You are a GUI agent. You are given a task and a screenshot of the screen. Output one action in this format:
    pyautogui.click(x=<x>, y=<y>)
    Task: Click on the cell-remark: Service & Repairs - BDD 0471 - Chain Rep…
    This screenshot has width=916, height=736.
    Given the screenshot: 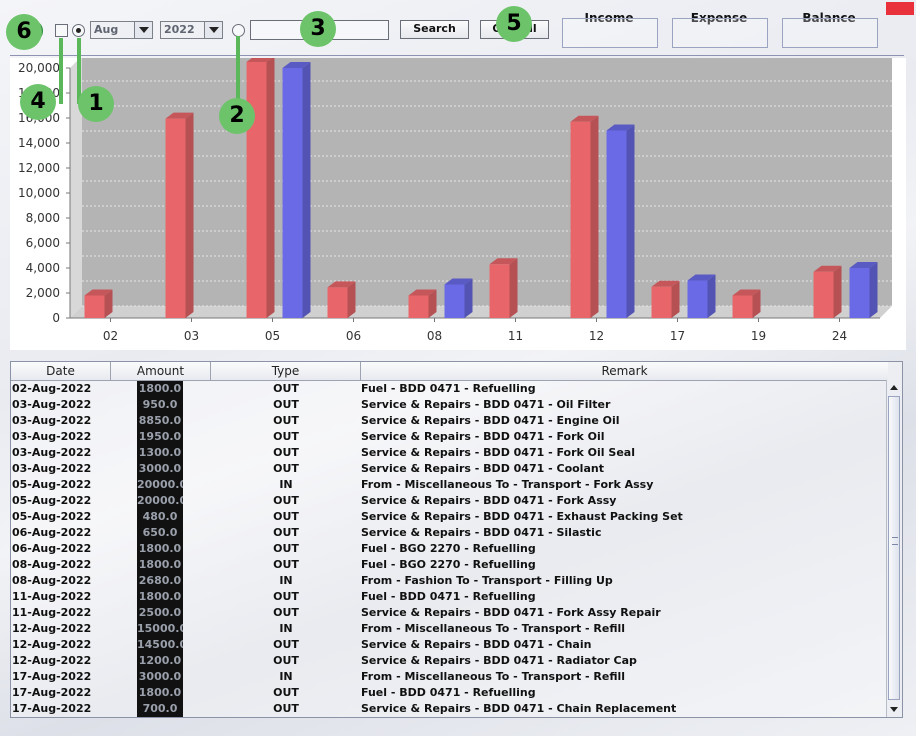 What is the action you would take?
    pyautogui.click(x=519, y=708)
    